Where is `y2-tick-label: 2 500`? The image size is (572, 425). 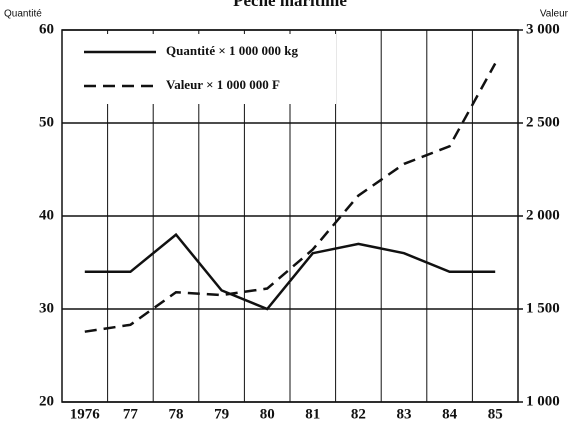
y2-tick-label: 2 500 is located at coordinates (543, 122).